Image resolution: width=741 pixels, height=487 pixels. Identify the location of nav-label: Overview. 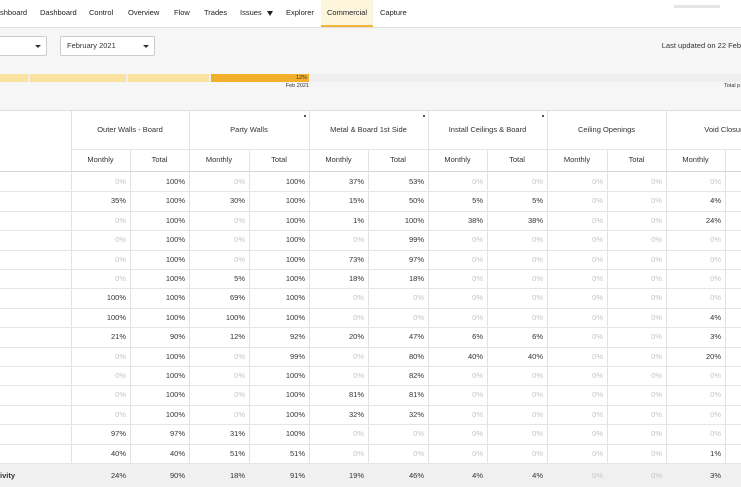
(144, 12).